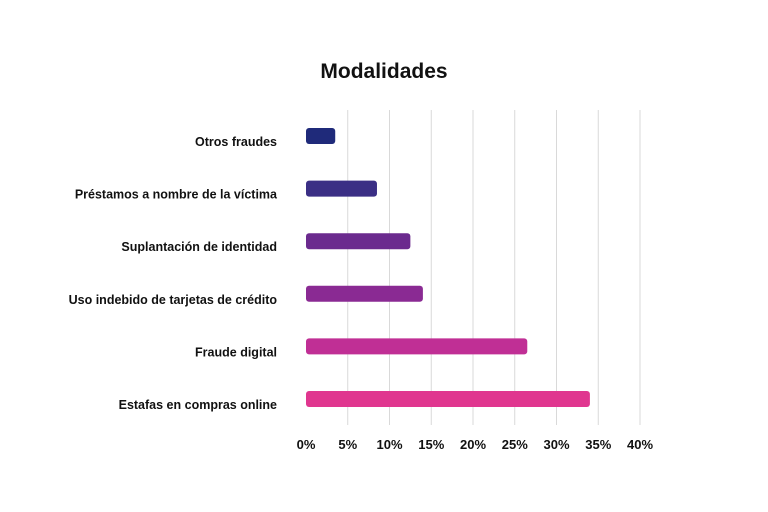 The height and width of the screenshot is (512, 768). Describe the element at coordinates (640, 444) in the screenshot. I see `x-tick-label: 40%` at that location.